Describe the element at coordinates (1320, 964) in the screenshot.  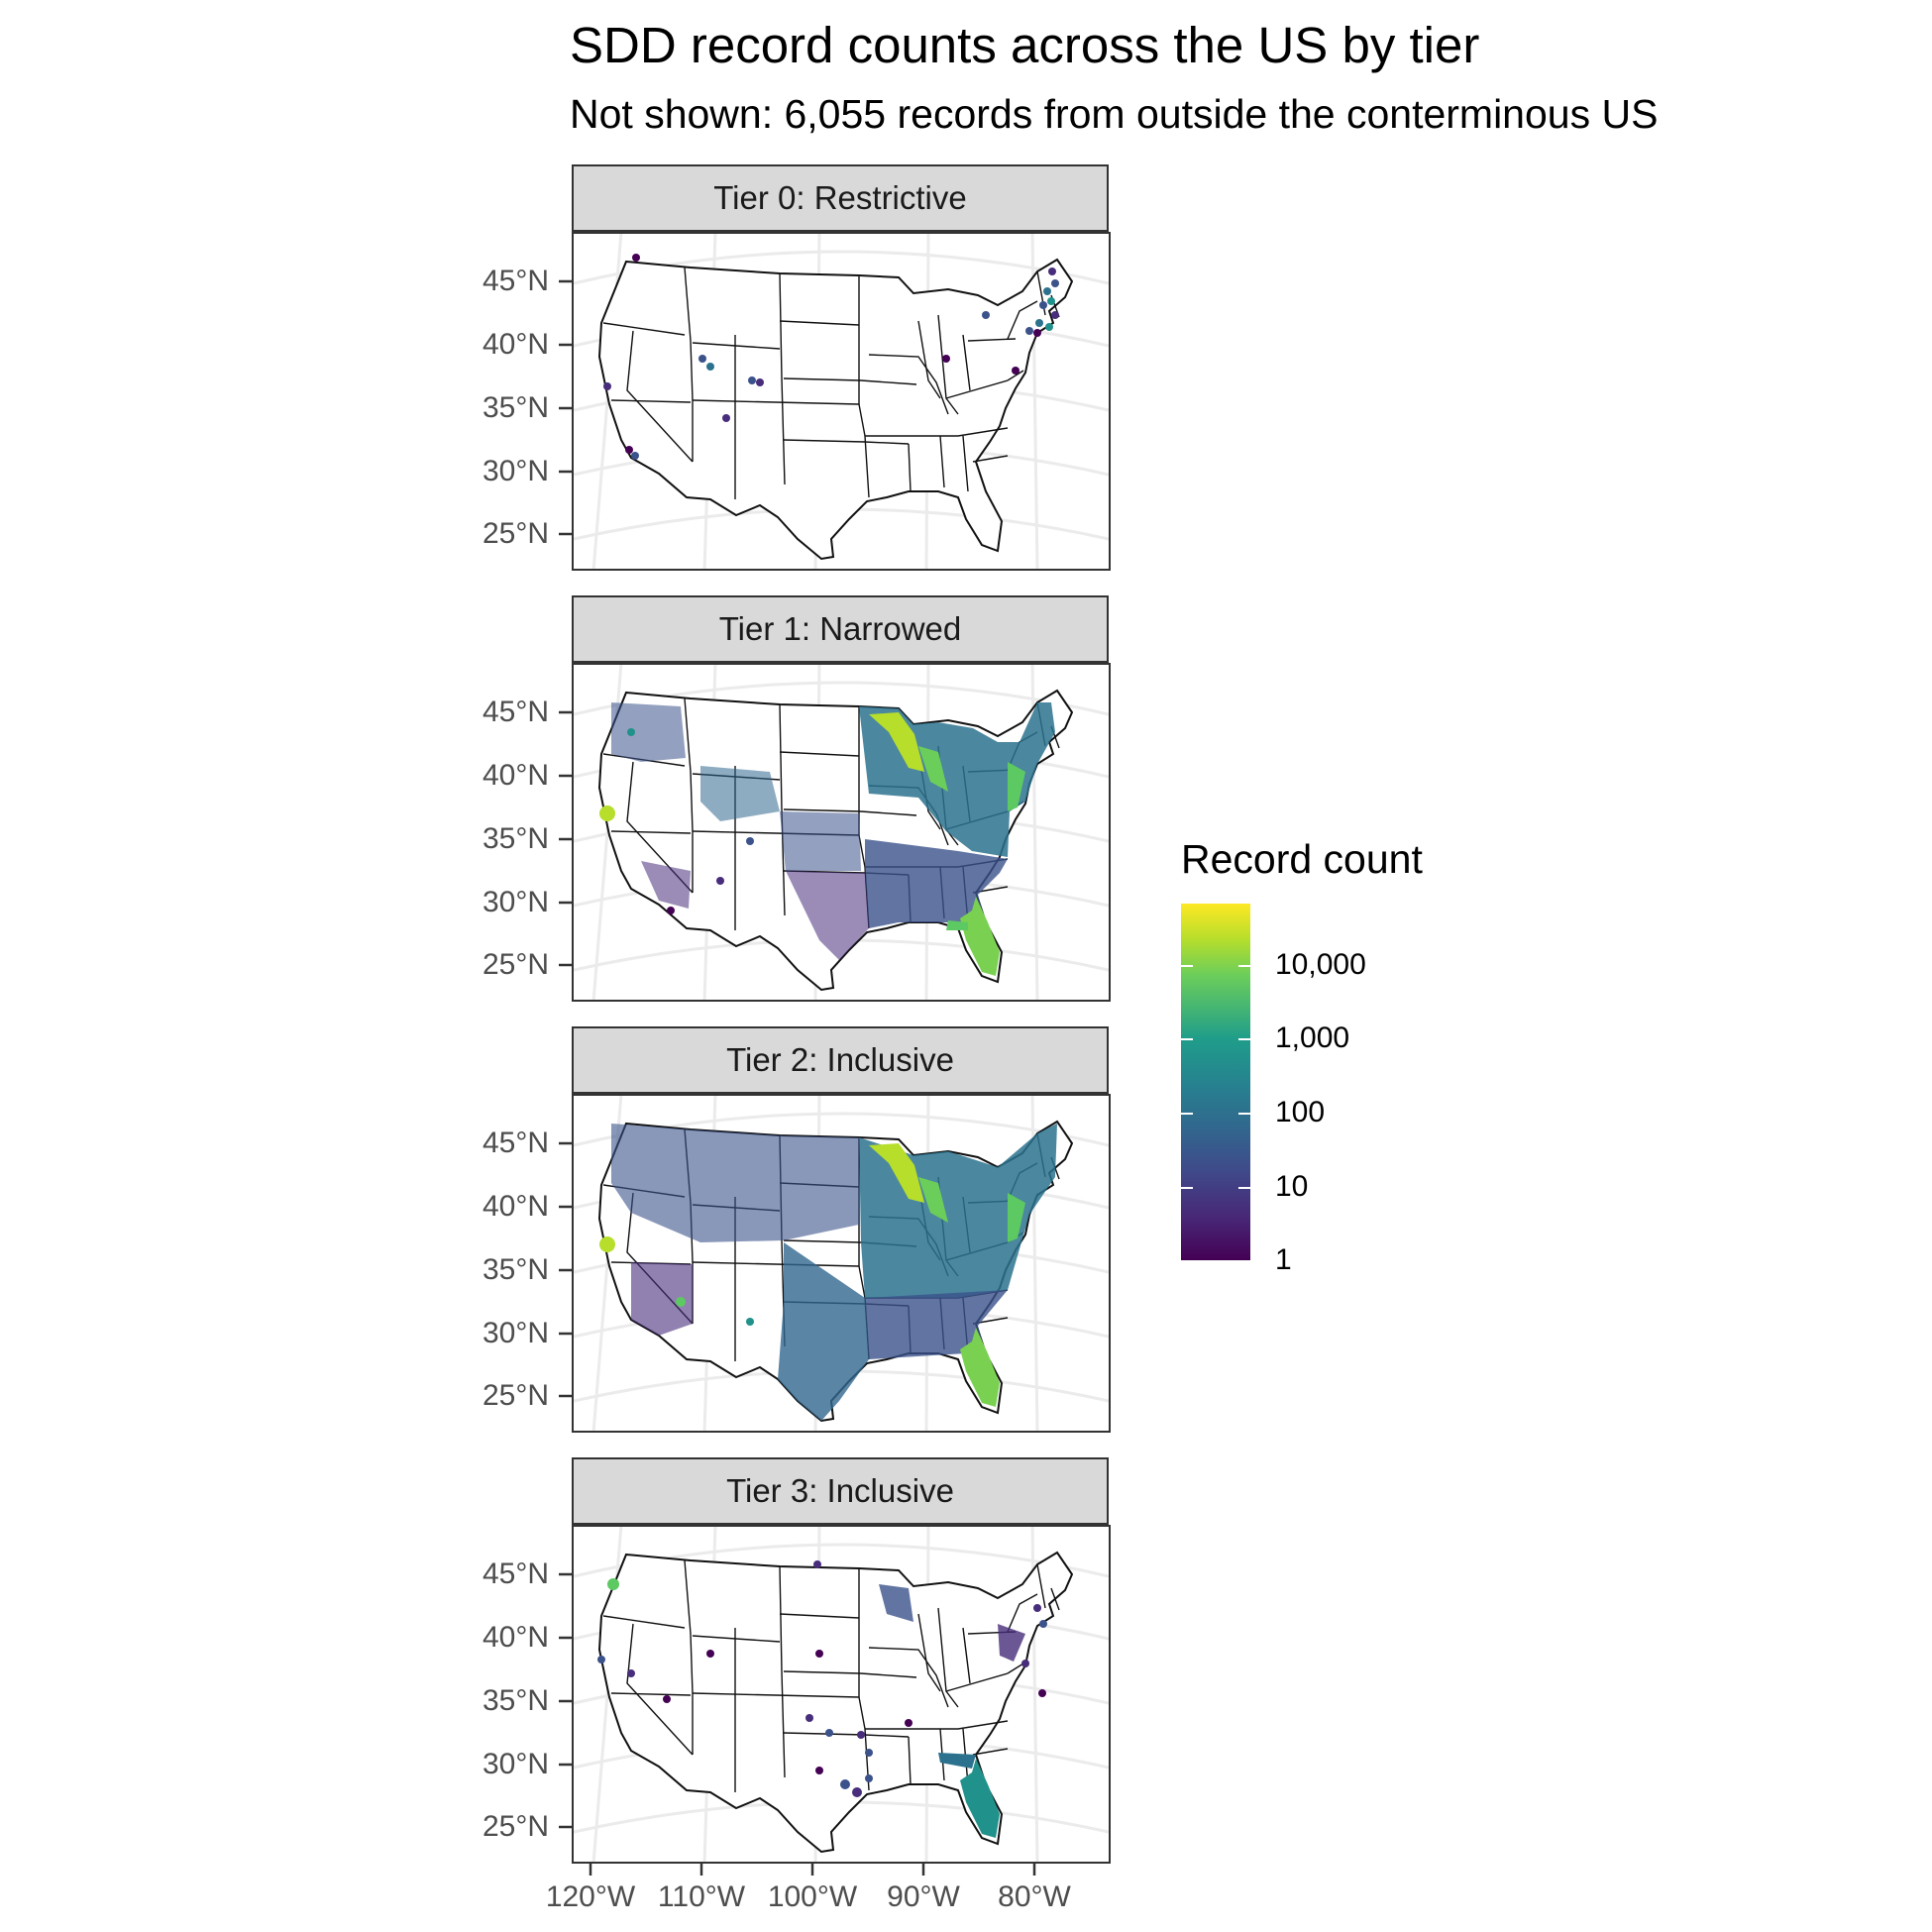
I see `legend-label: 10,000` at that location.